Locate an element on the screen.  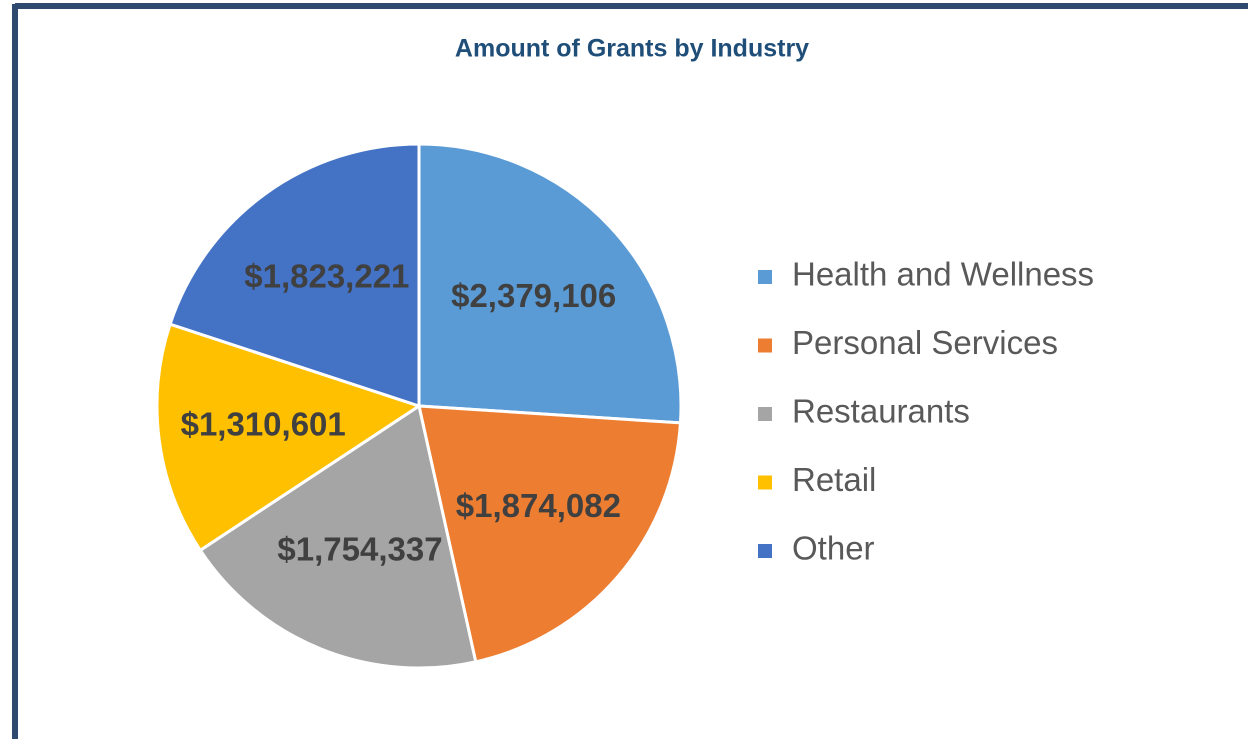
value-label: $1,754,337 is located at coordinates (359, 548).